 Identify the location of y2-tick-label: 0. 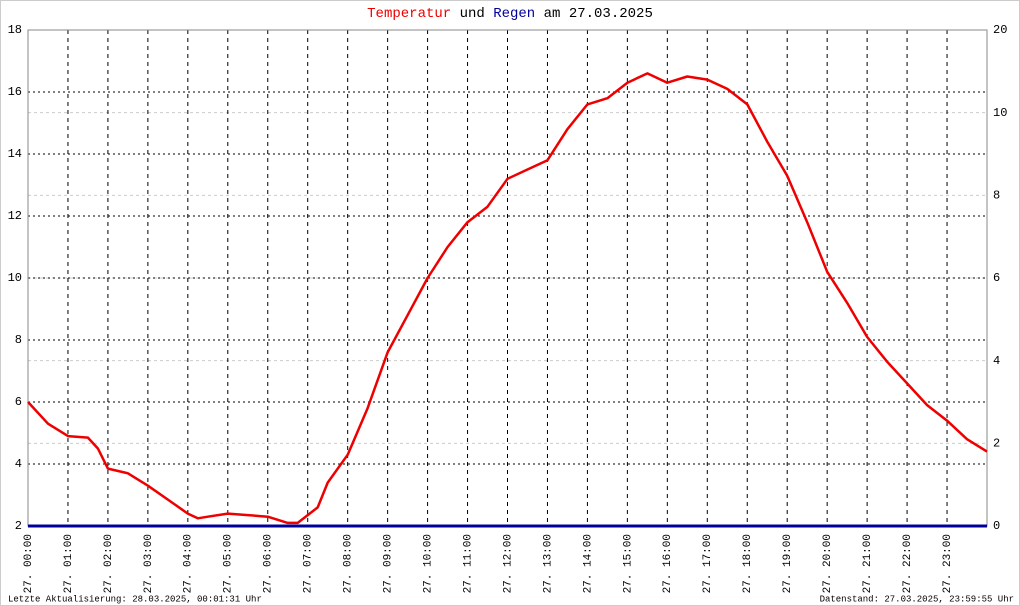
(996, 526).